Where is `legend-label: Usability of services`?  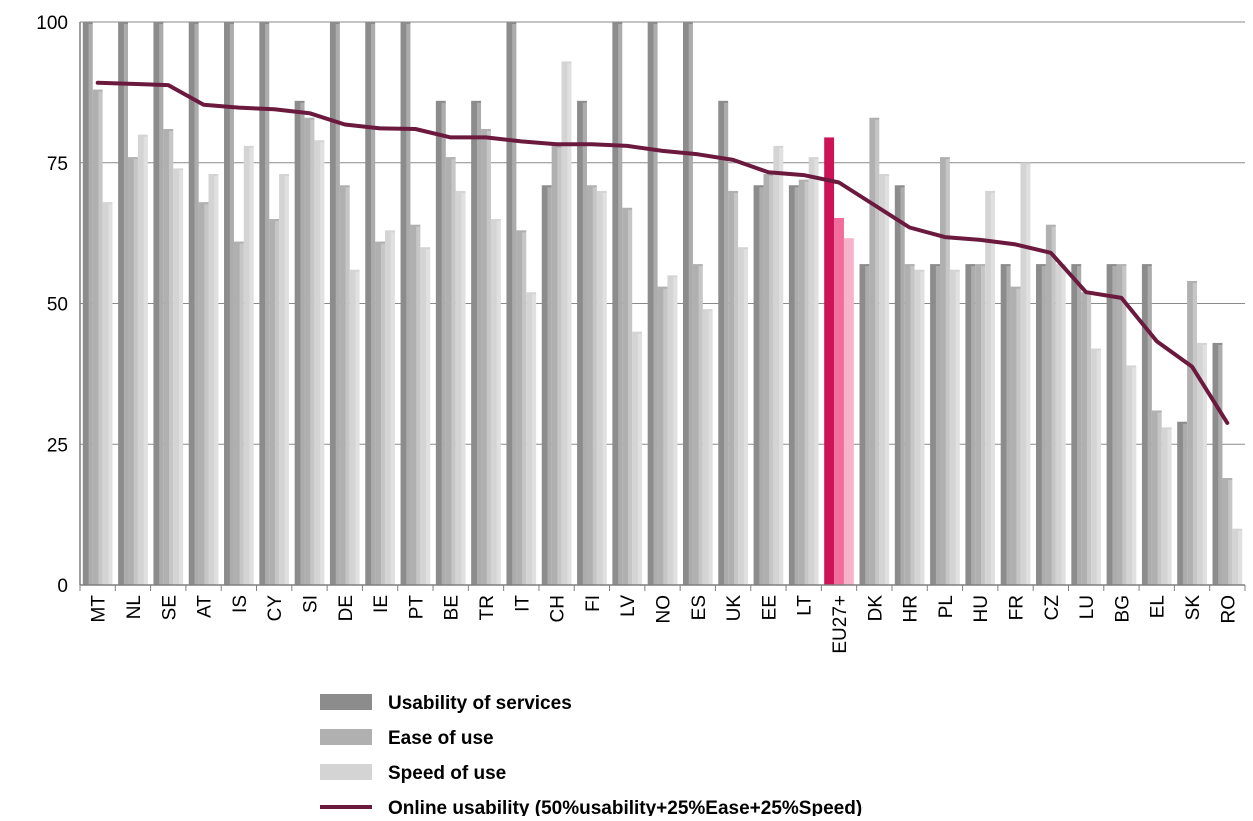
legend-label: Usability of services is located at coordinates (480, 703).